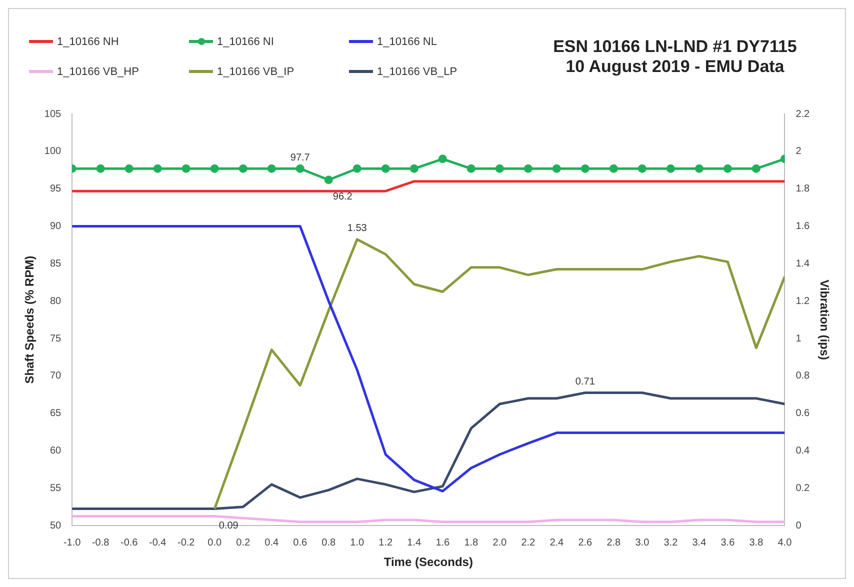  I want to click on y-tick-label: 80, so click(56, 301).